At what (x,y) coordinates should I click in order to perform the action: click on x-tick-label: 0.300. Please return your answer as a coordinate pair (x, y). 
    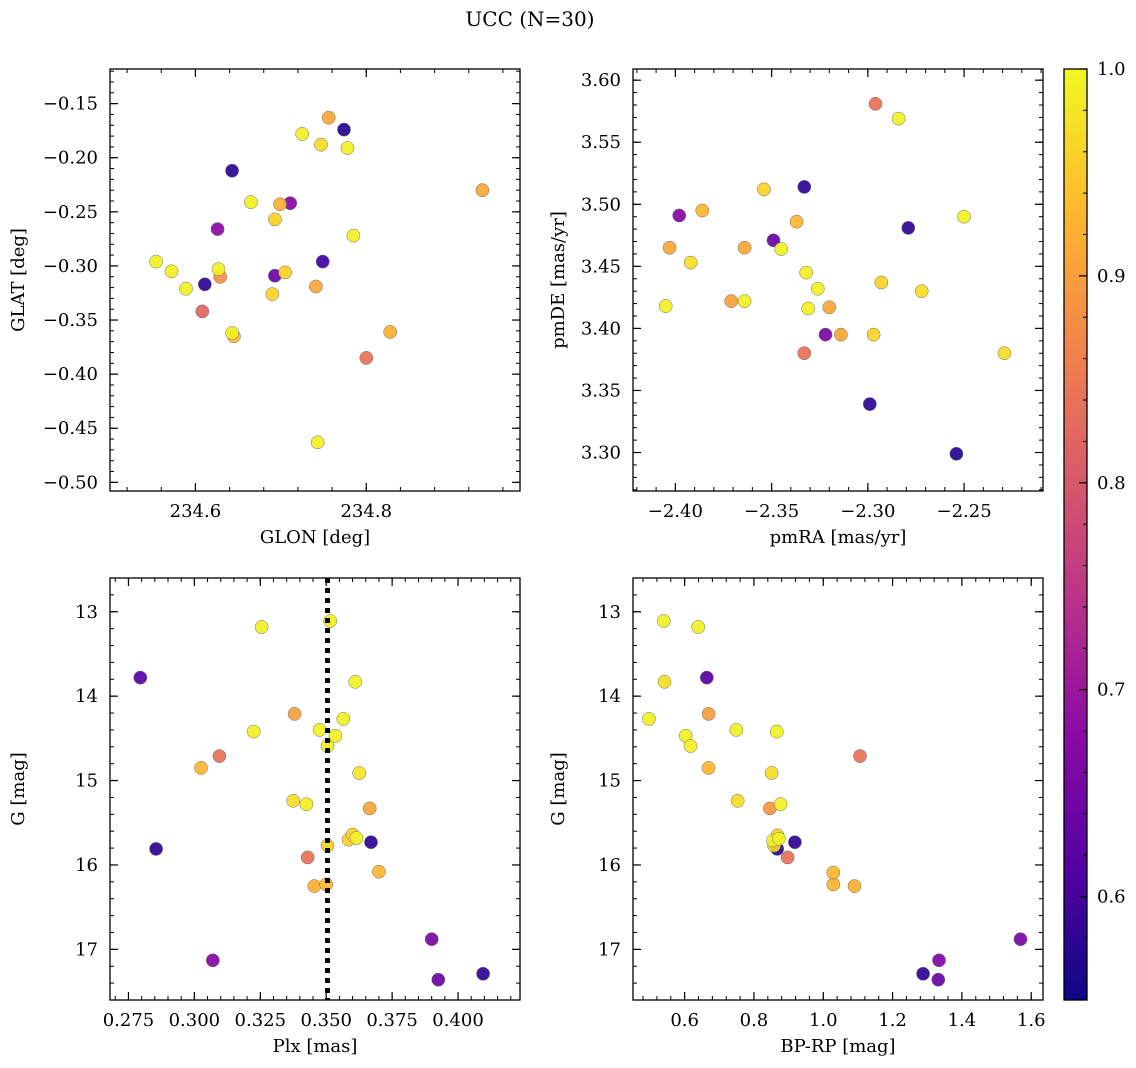
    Looking at the image, I should click on (195, 1020).